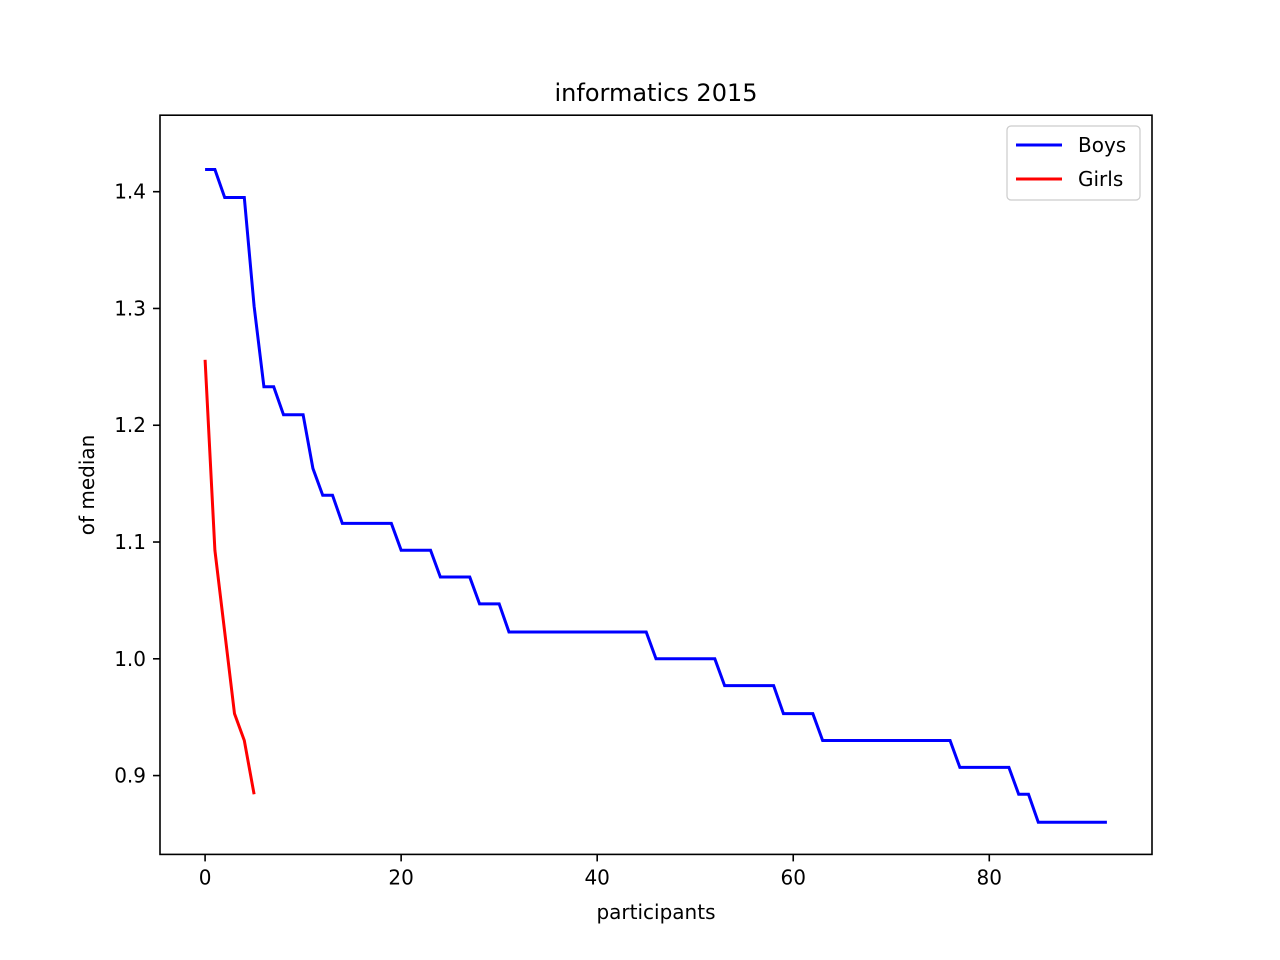  What do you see at coordinates (137, 484) in the screenshot?
I see `y-axis: 0.9 1.0 1.1 1.2 1.3 1.4` at bounding box center [137, 484].